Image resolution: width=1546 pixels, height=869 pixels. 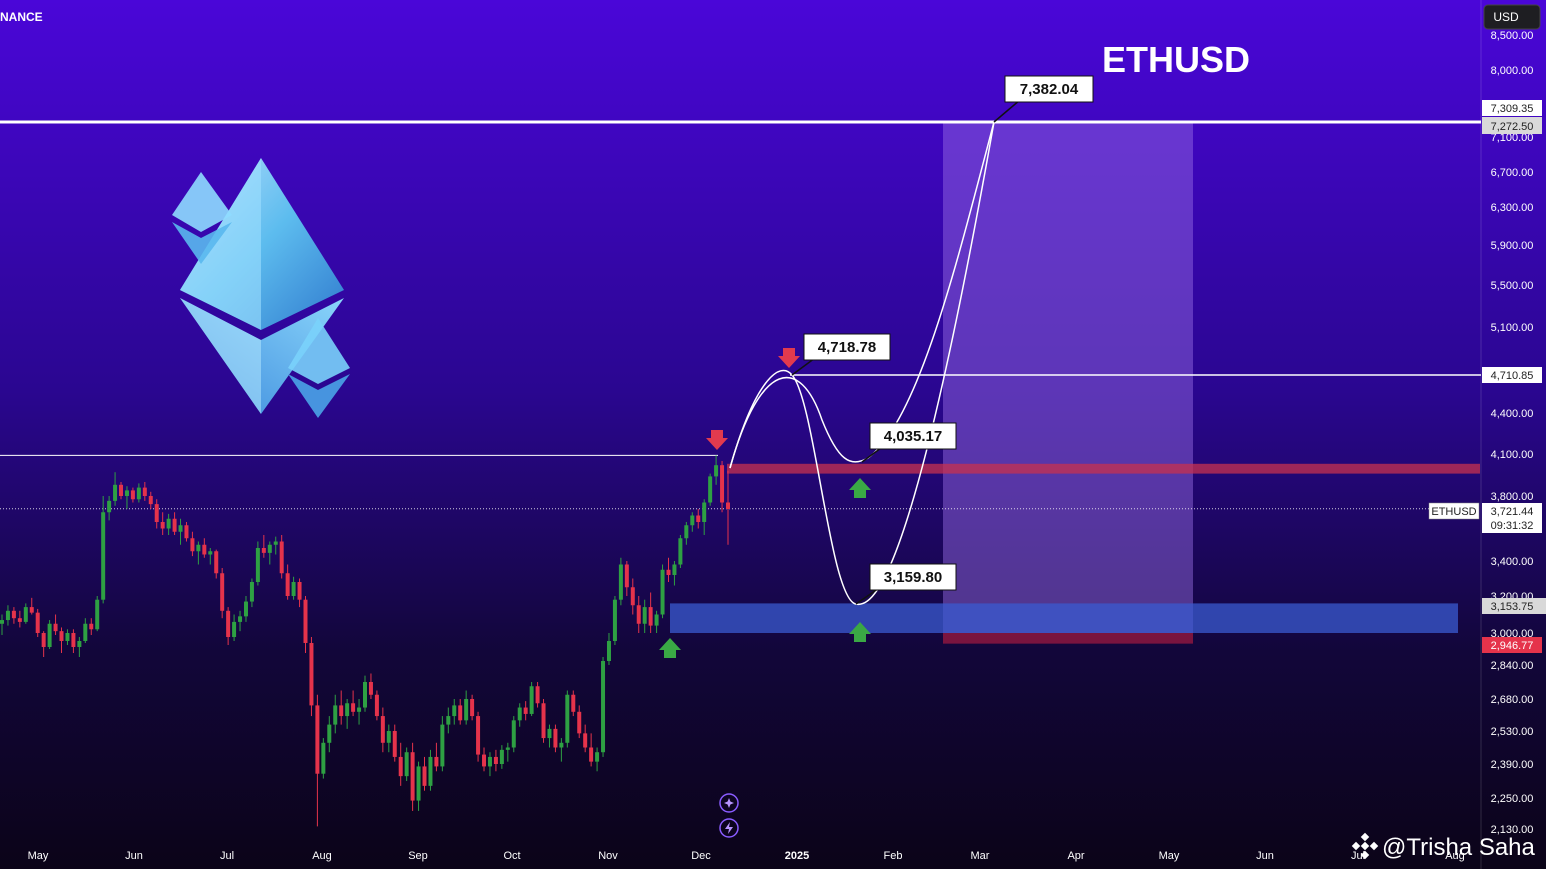 I want to click on currency-button: USD, so click(x=1512, y=17).